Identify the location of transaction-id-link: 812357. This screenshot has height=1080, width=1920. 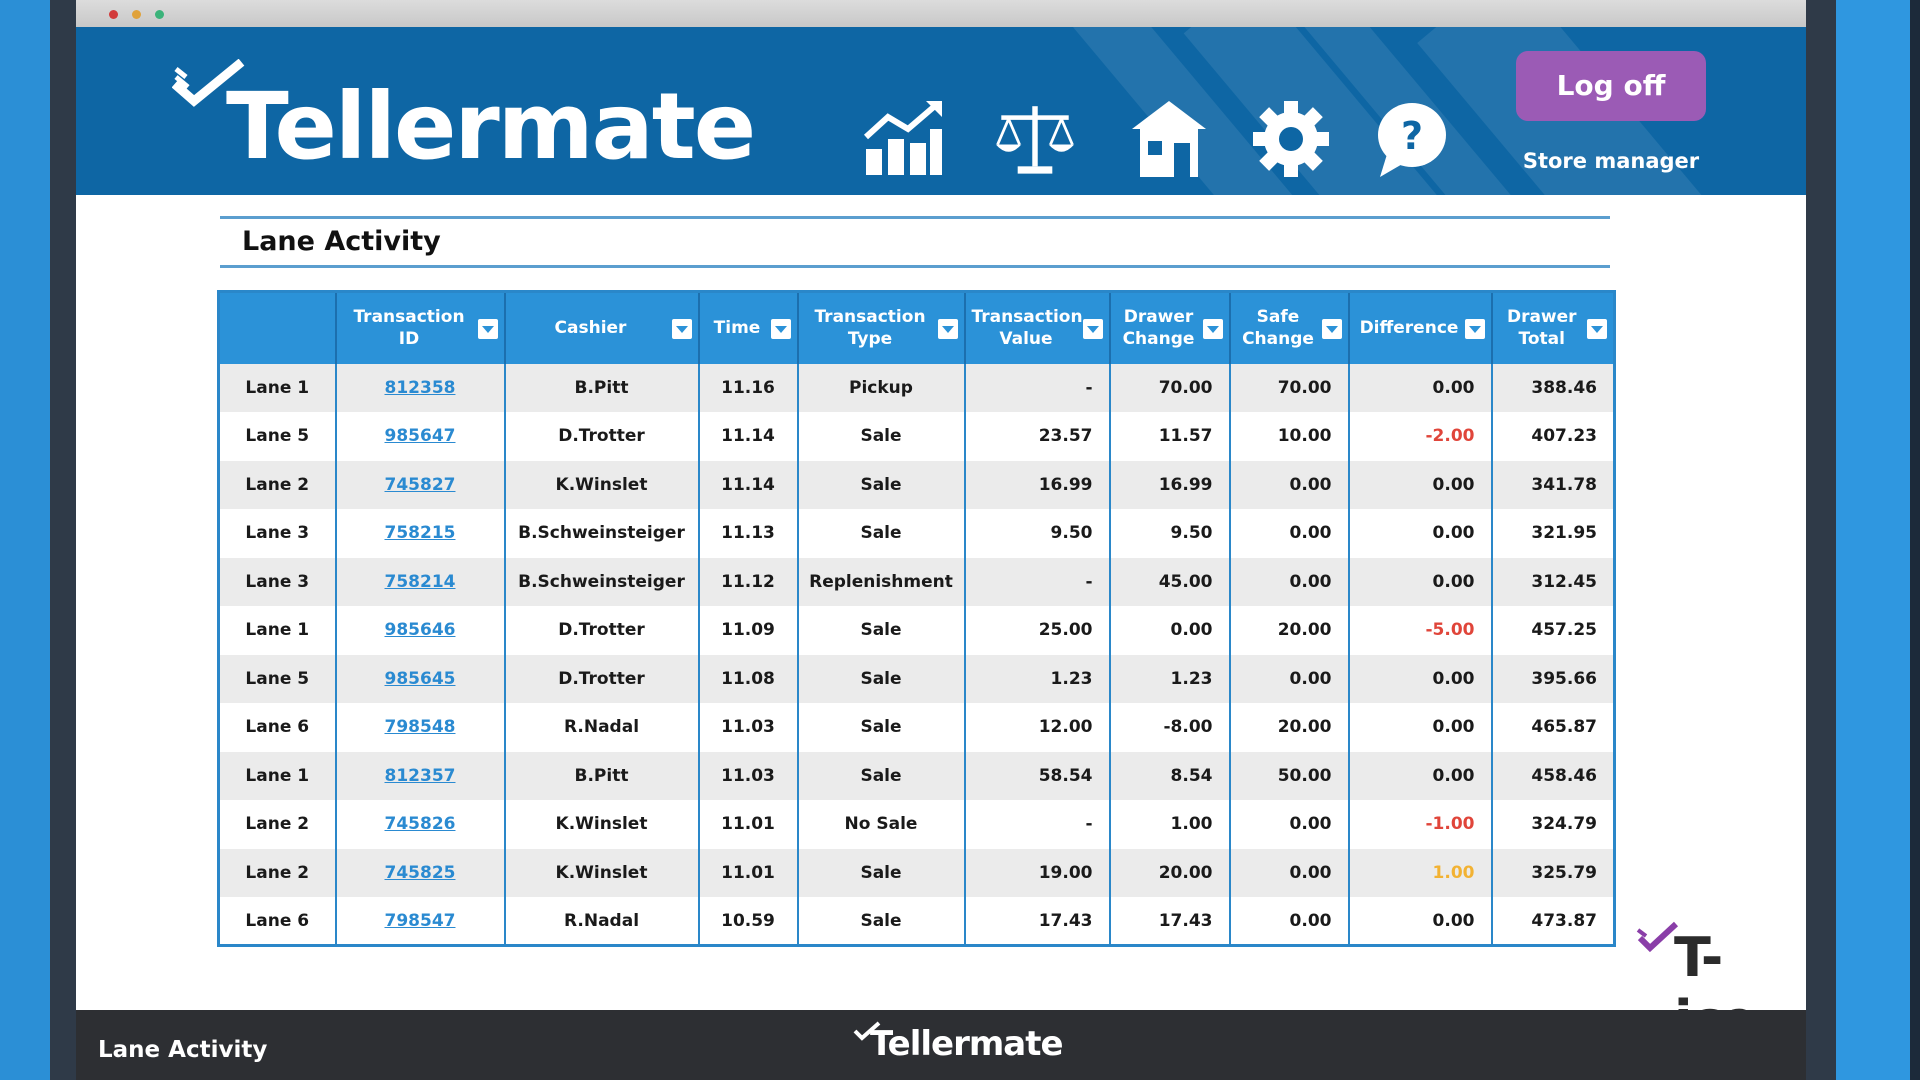
(420, 775).